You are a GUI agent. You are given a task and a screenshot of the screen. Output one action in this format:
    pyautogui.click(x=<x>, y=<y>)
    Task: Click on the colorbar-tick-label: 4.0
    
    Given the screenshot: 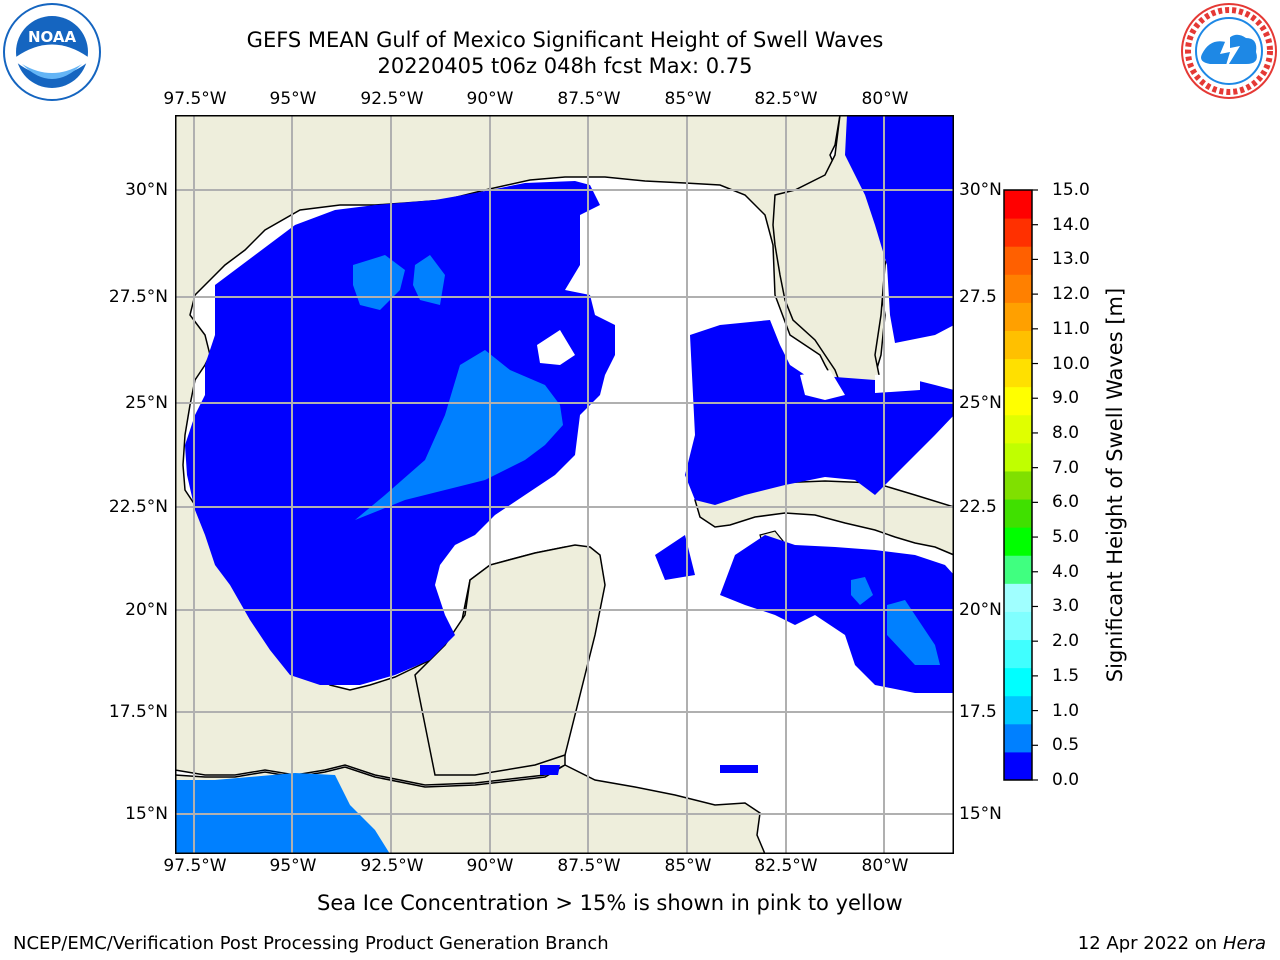 What is the action you would take?
    pyautogui.click(x=1066, y=571)
    